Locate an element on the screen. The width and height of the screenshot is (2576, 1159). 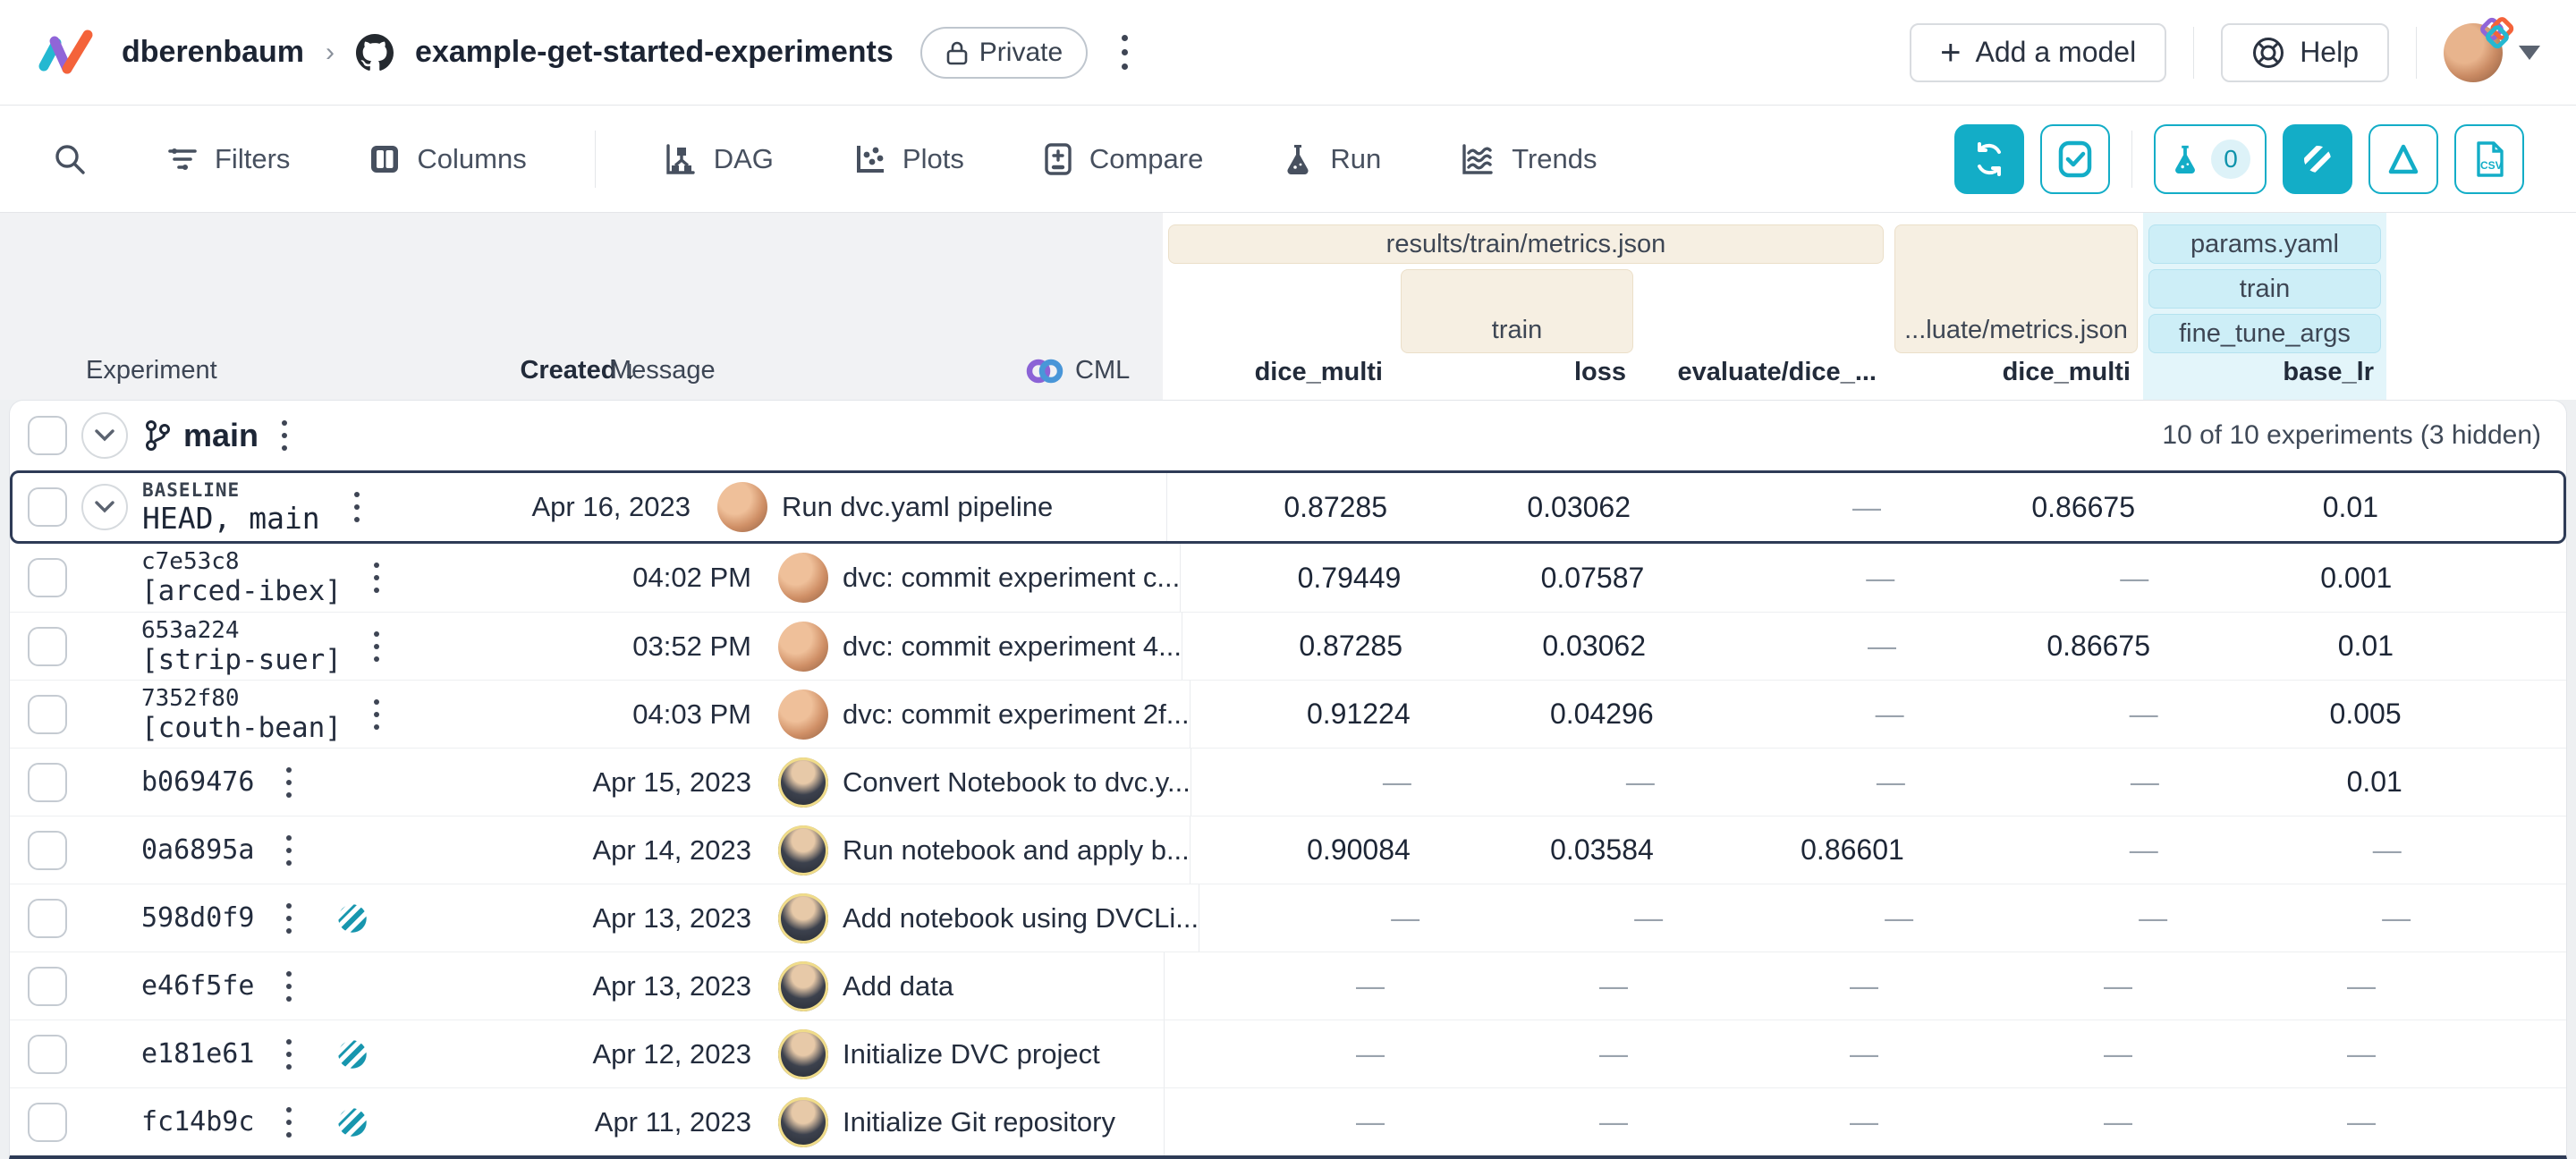
group-chip-evaluate-metrics: ...luate/metrics.json is located at coordinates (2016, 288).